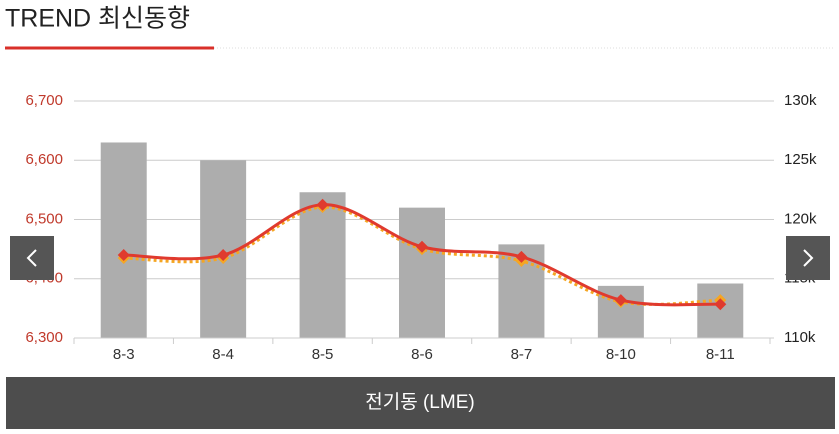  I want to click on x-tick-label: 8-4, so click(223, 354).